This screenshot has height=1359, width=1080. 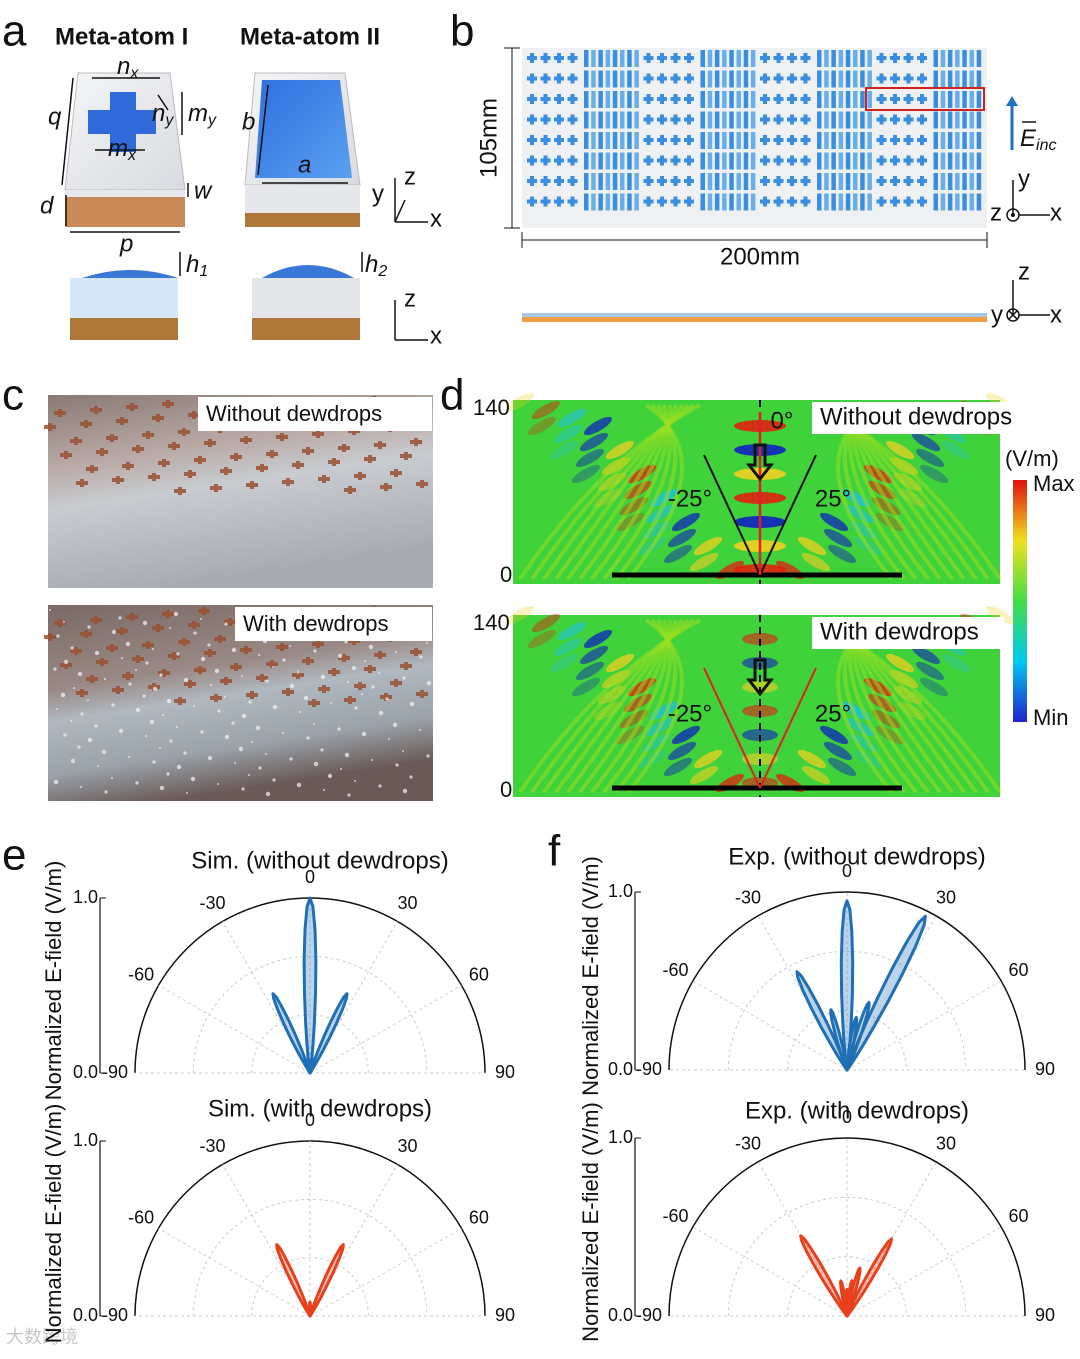 What do you see at coordinates (928, 418) in the screenshot?
I see `label-box` at bounding box center [928, 418].